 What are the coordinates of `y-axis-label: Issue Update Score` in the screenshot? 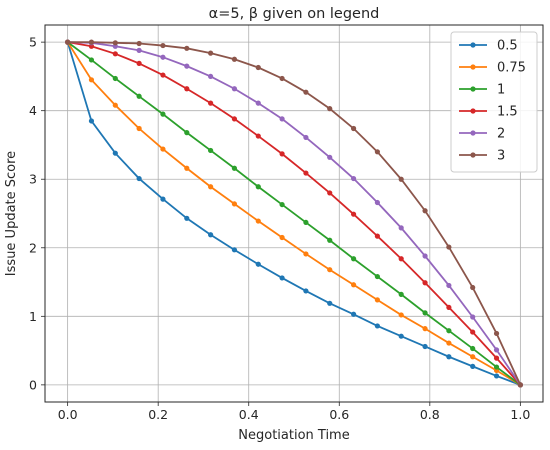 It's located at (11, 213).